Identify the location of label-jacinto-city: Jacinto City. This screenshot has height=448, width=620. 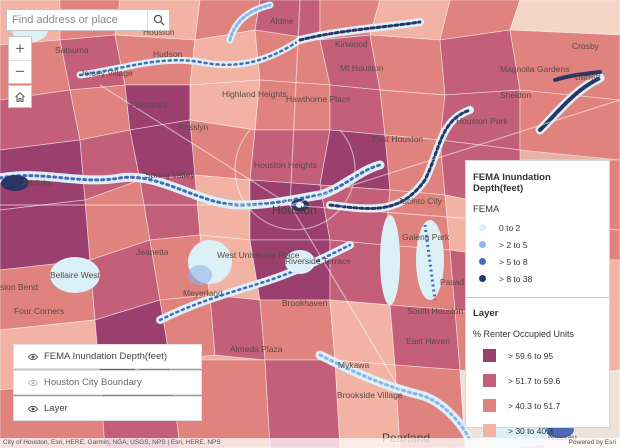
(420, 201).